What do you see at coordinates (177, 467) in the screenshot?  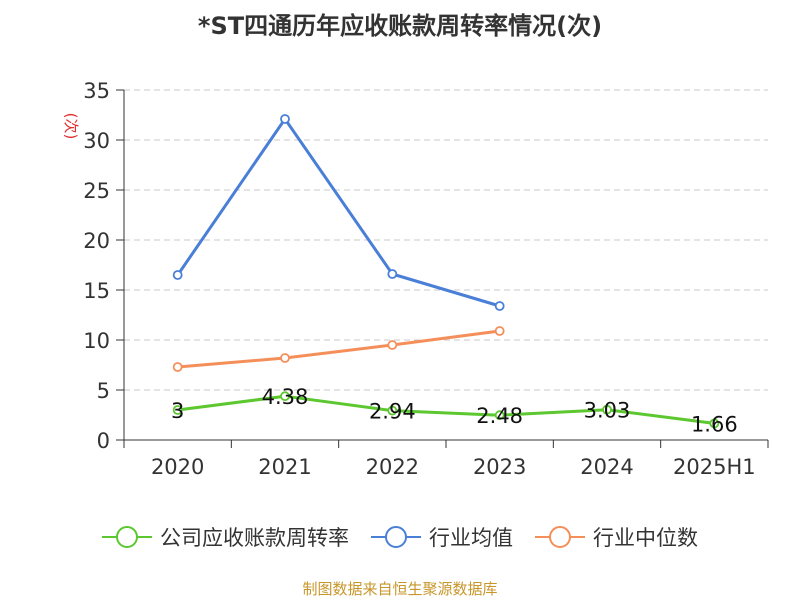 I see `x-tick-label: 2020` at bounding box center [177, 467].